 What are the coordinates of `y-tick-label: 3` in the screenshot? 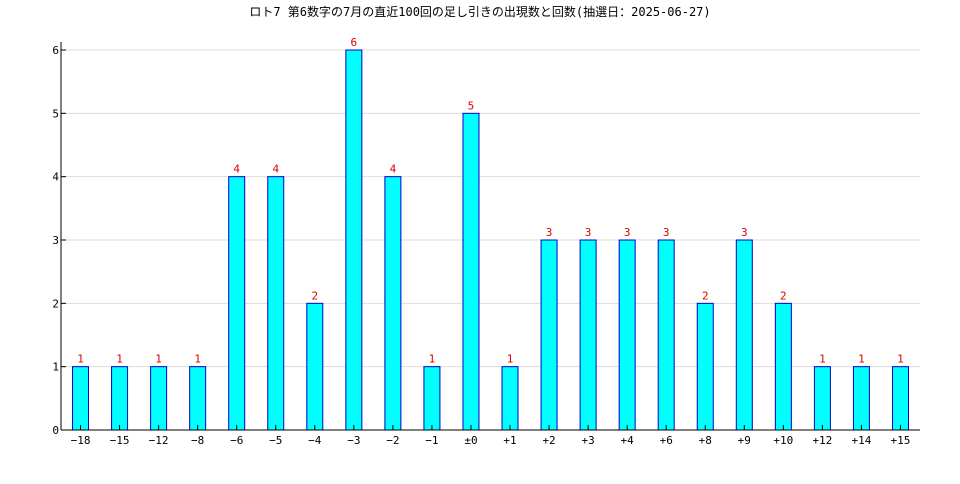 It's located at (55, 240).